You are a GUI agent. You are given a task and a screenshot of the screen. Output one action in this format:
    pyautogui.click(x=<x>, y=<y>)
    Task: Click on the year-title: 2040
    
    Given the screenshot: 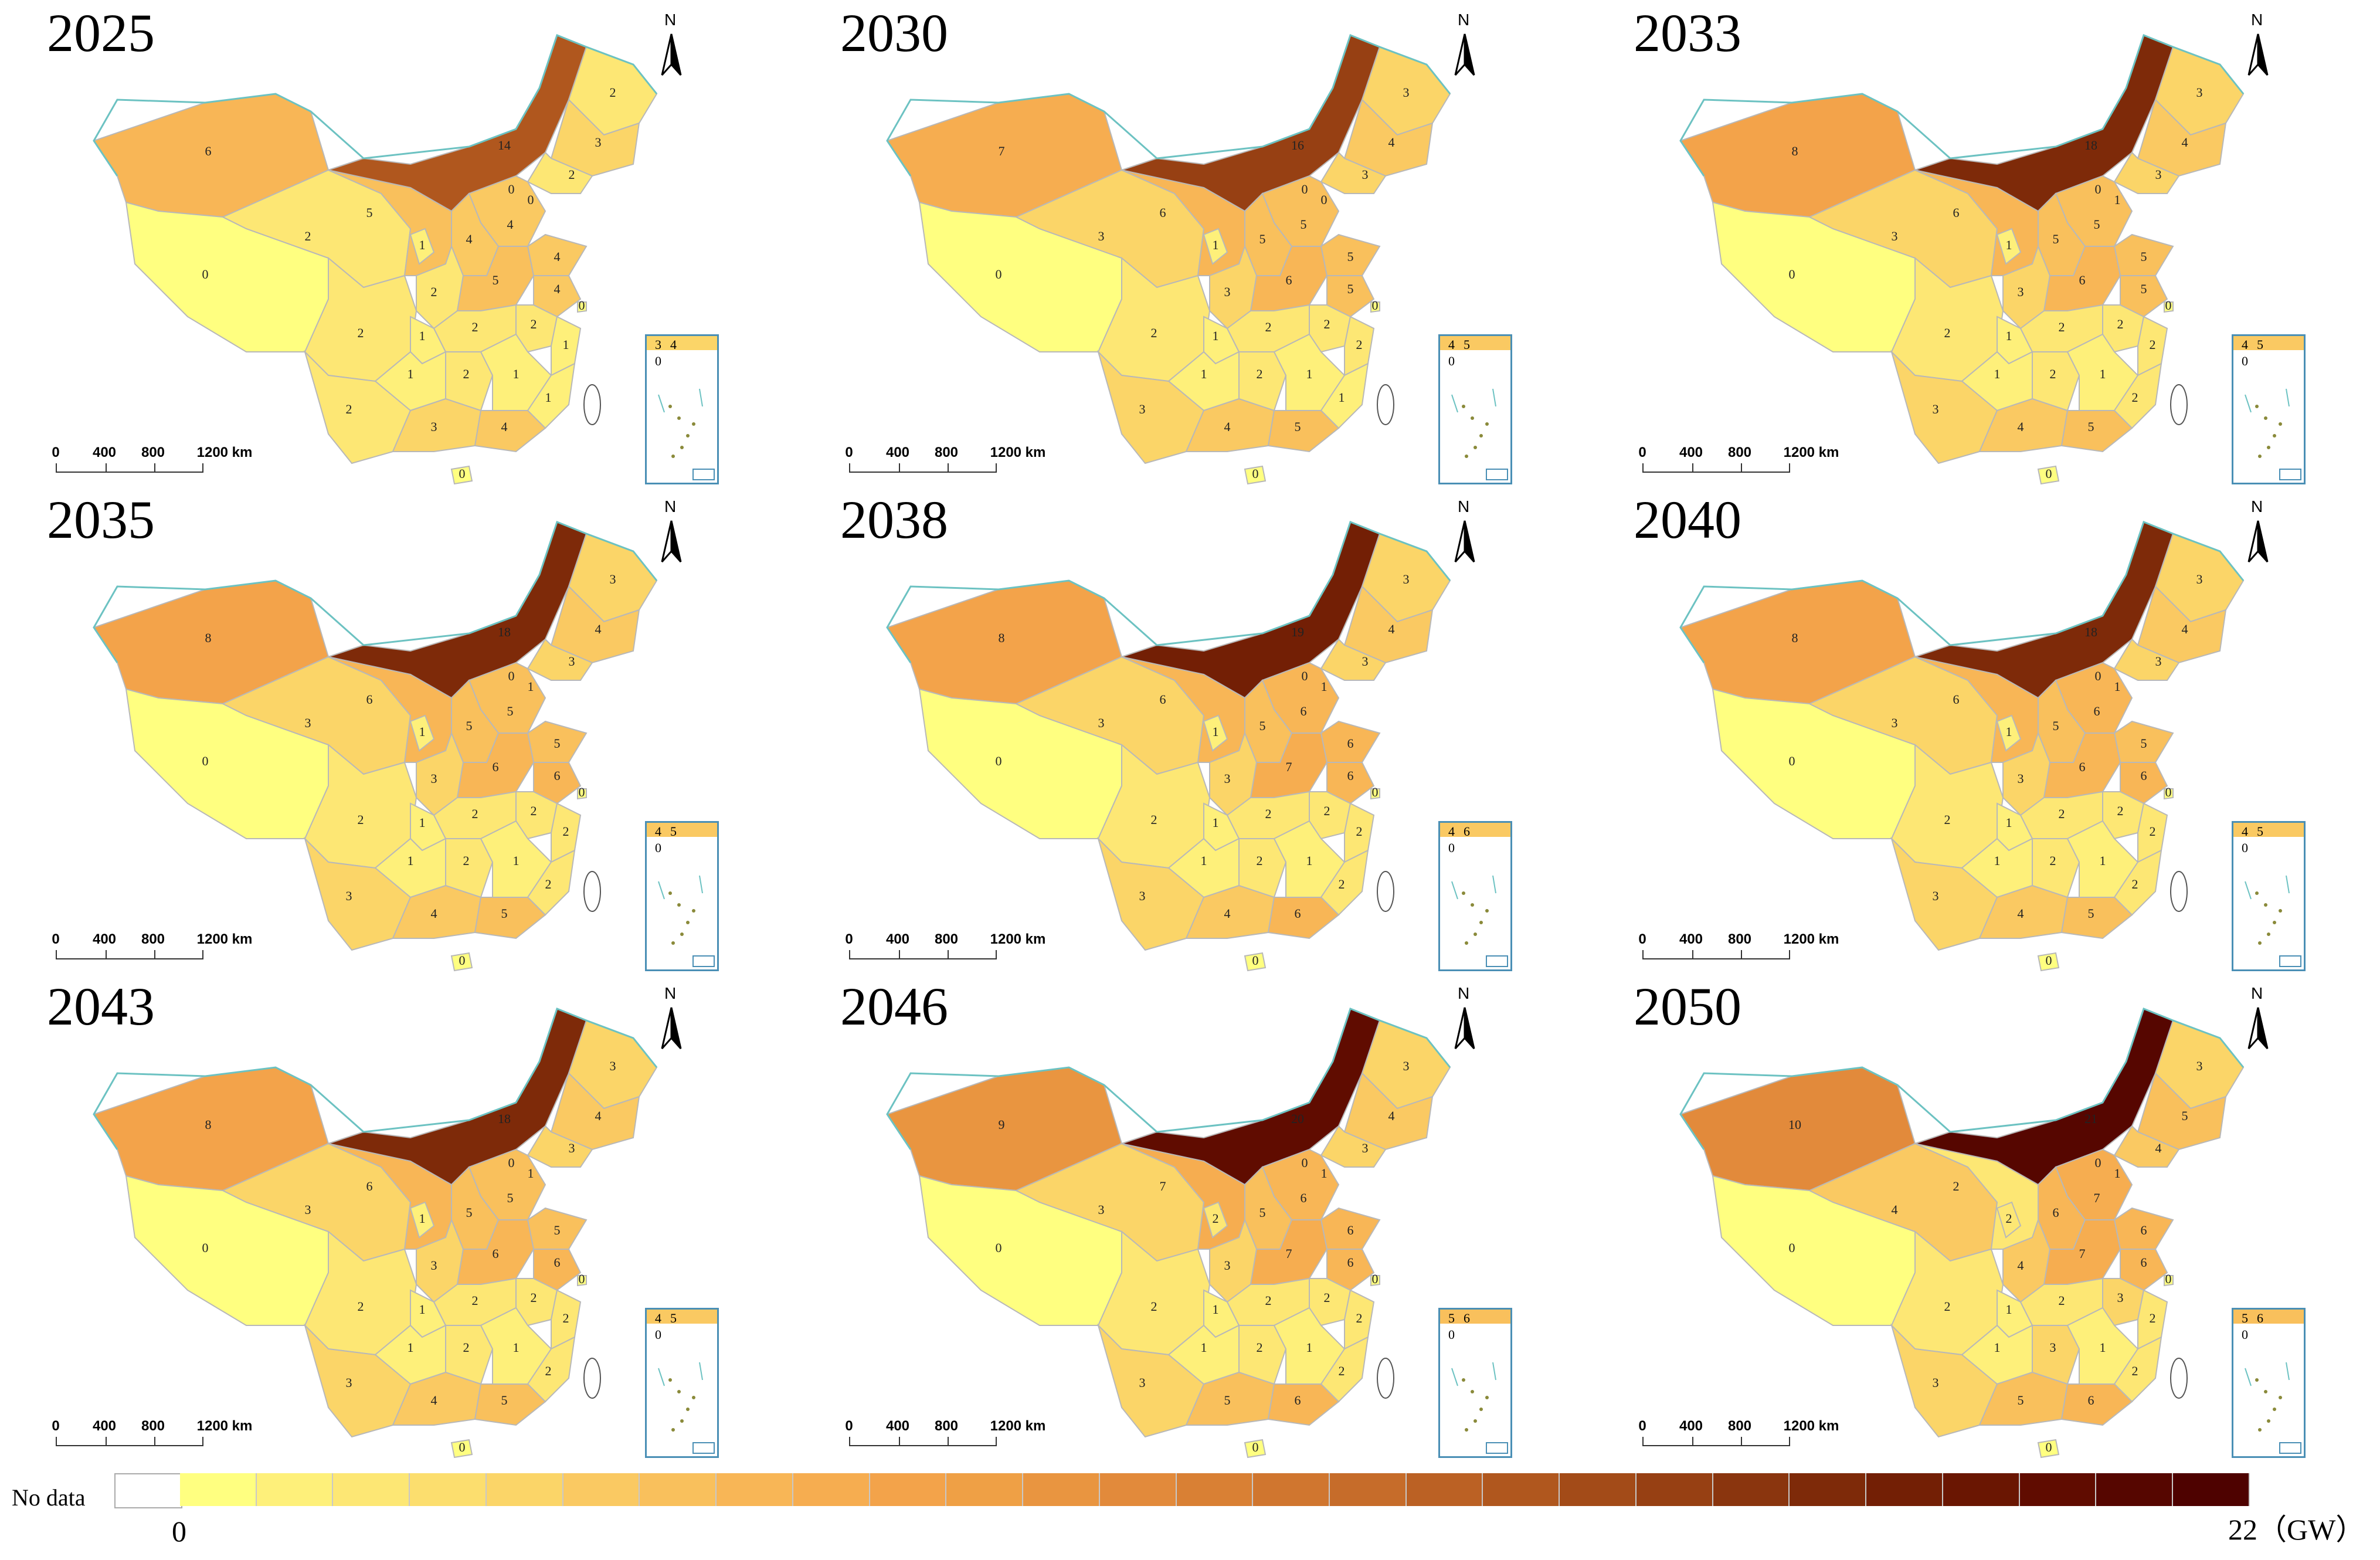 What is the action you would take?
    pyautogui.click(x=1688, y=520)
    